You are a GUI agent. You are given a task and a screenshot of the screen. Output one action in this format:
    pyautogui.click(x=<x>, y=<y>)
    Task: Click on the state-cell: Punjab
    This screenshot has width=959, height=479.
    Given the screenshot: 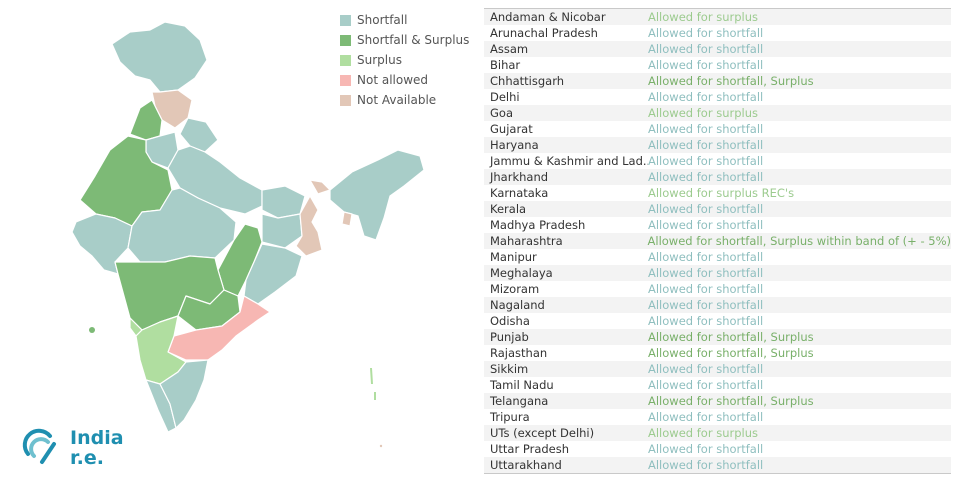 What is the action you would take?
    pyautogui.click(x=509, y=337)
    